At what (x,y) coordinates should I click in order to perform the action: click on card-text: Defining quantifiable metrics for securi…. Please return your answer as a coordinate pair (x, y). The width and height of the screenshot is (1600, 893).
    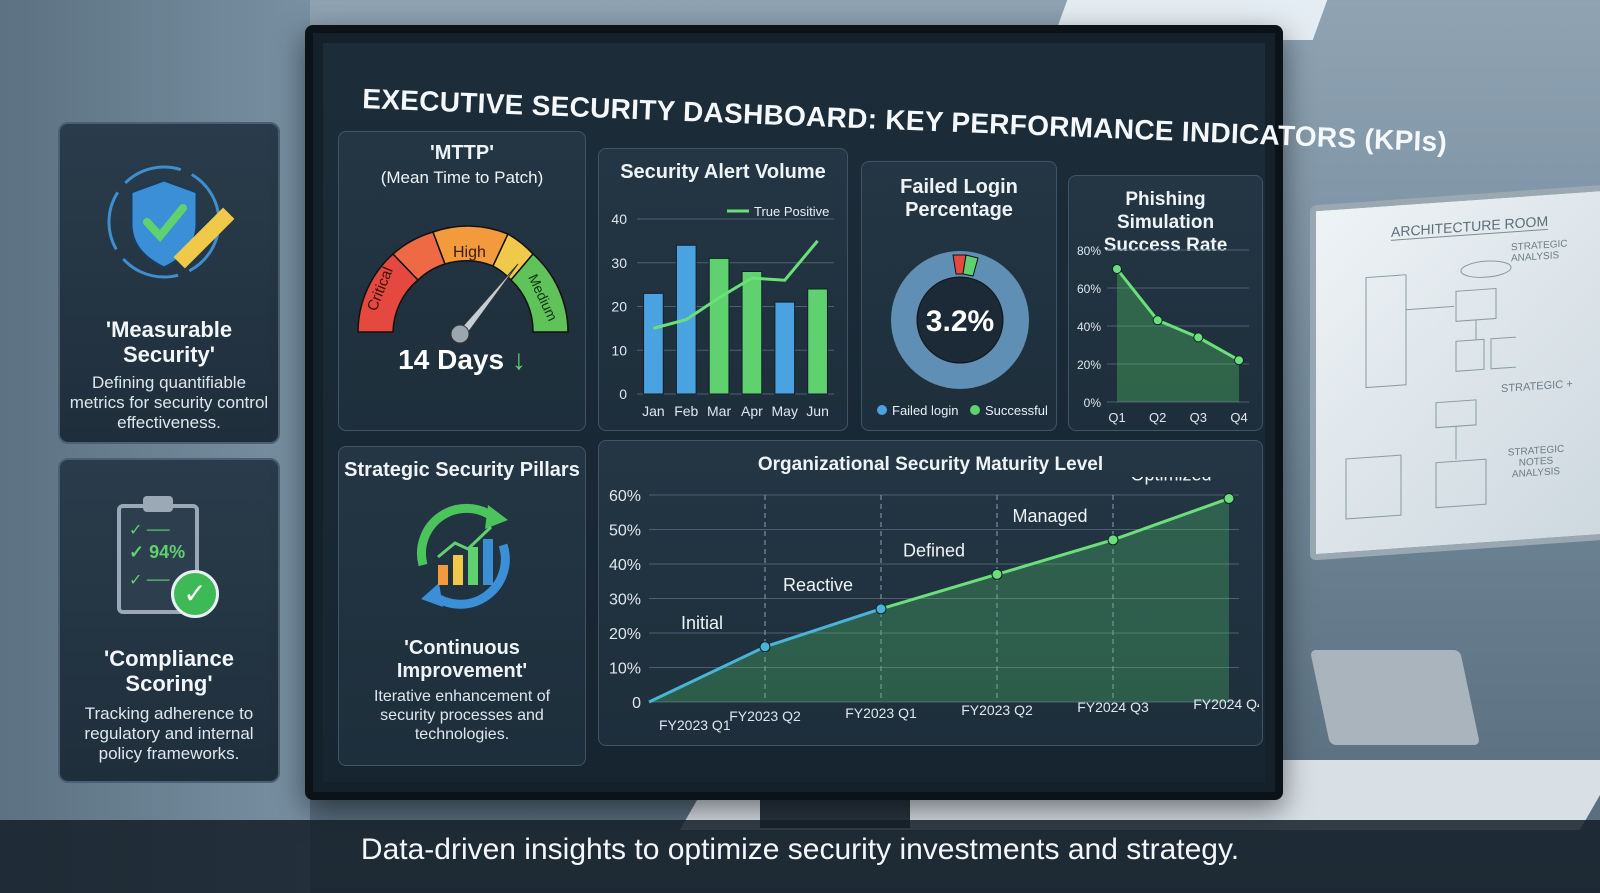
    Looking at the image, I should click on (169, 402).